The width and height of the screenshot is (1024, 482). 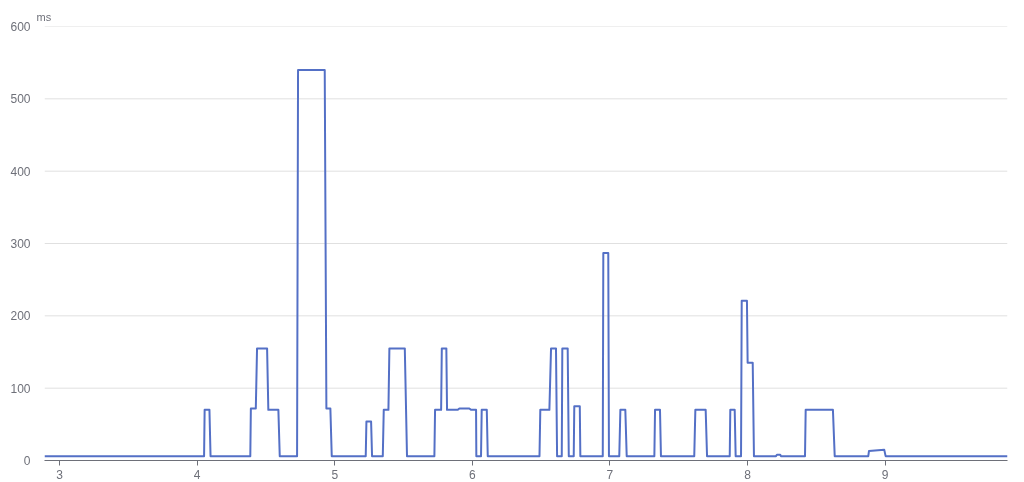 I want to click on y-tick-label: 400, so click(x=20, y=171).